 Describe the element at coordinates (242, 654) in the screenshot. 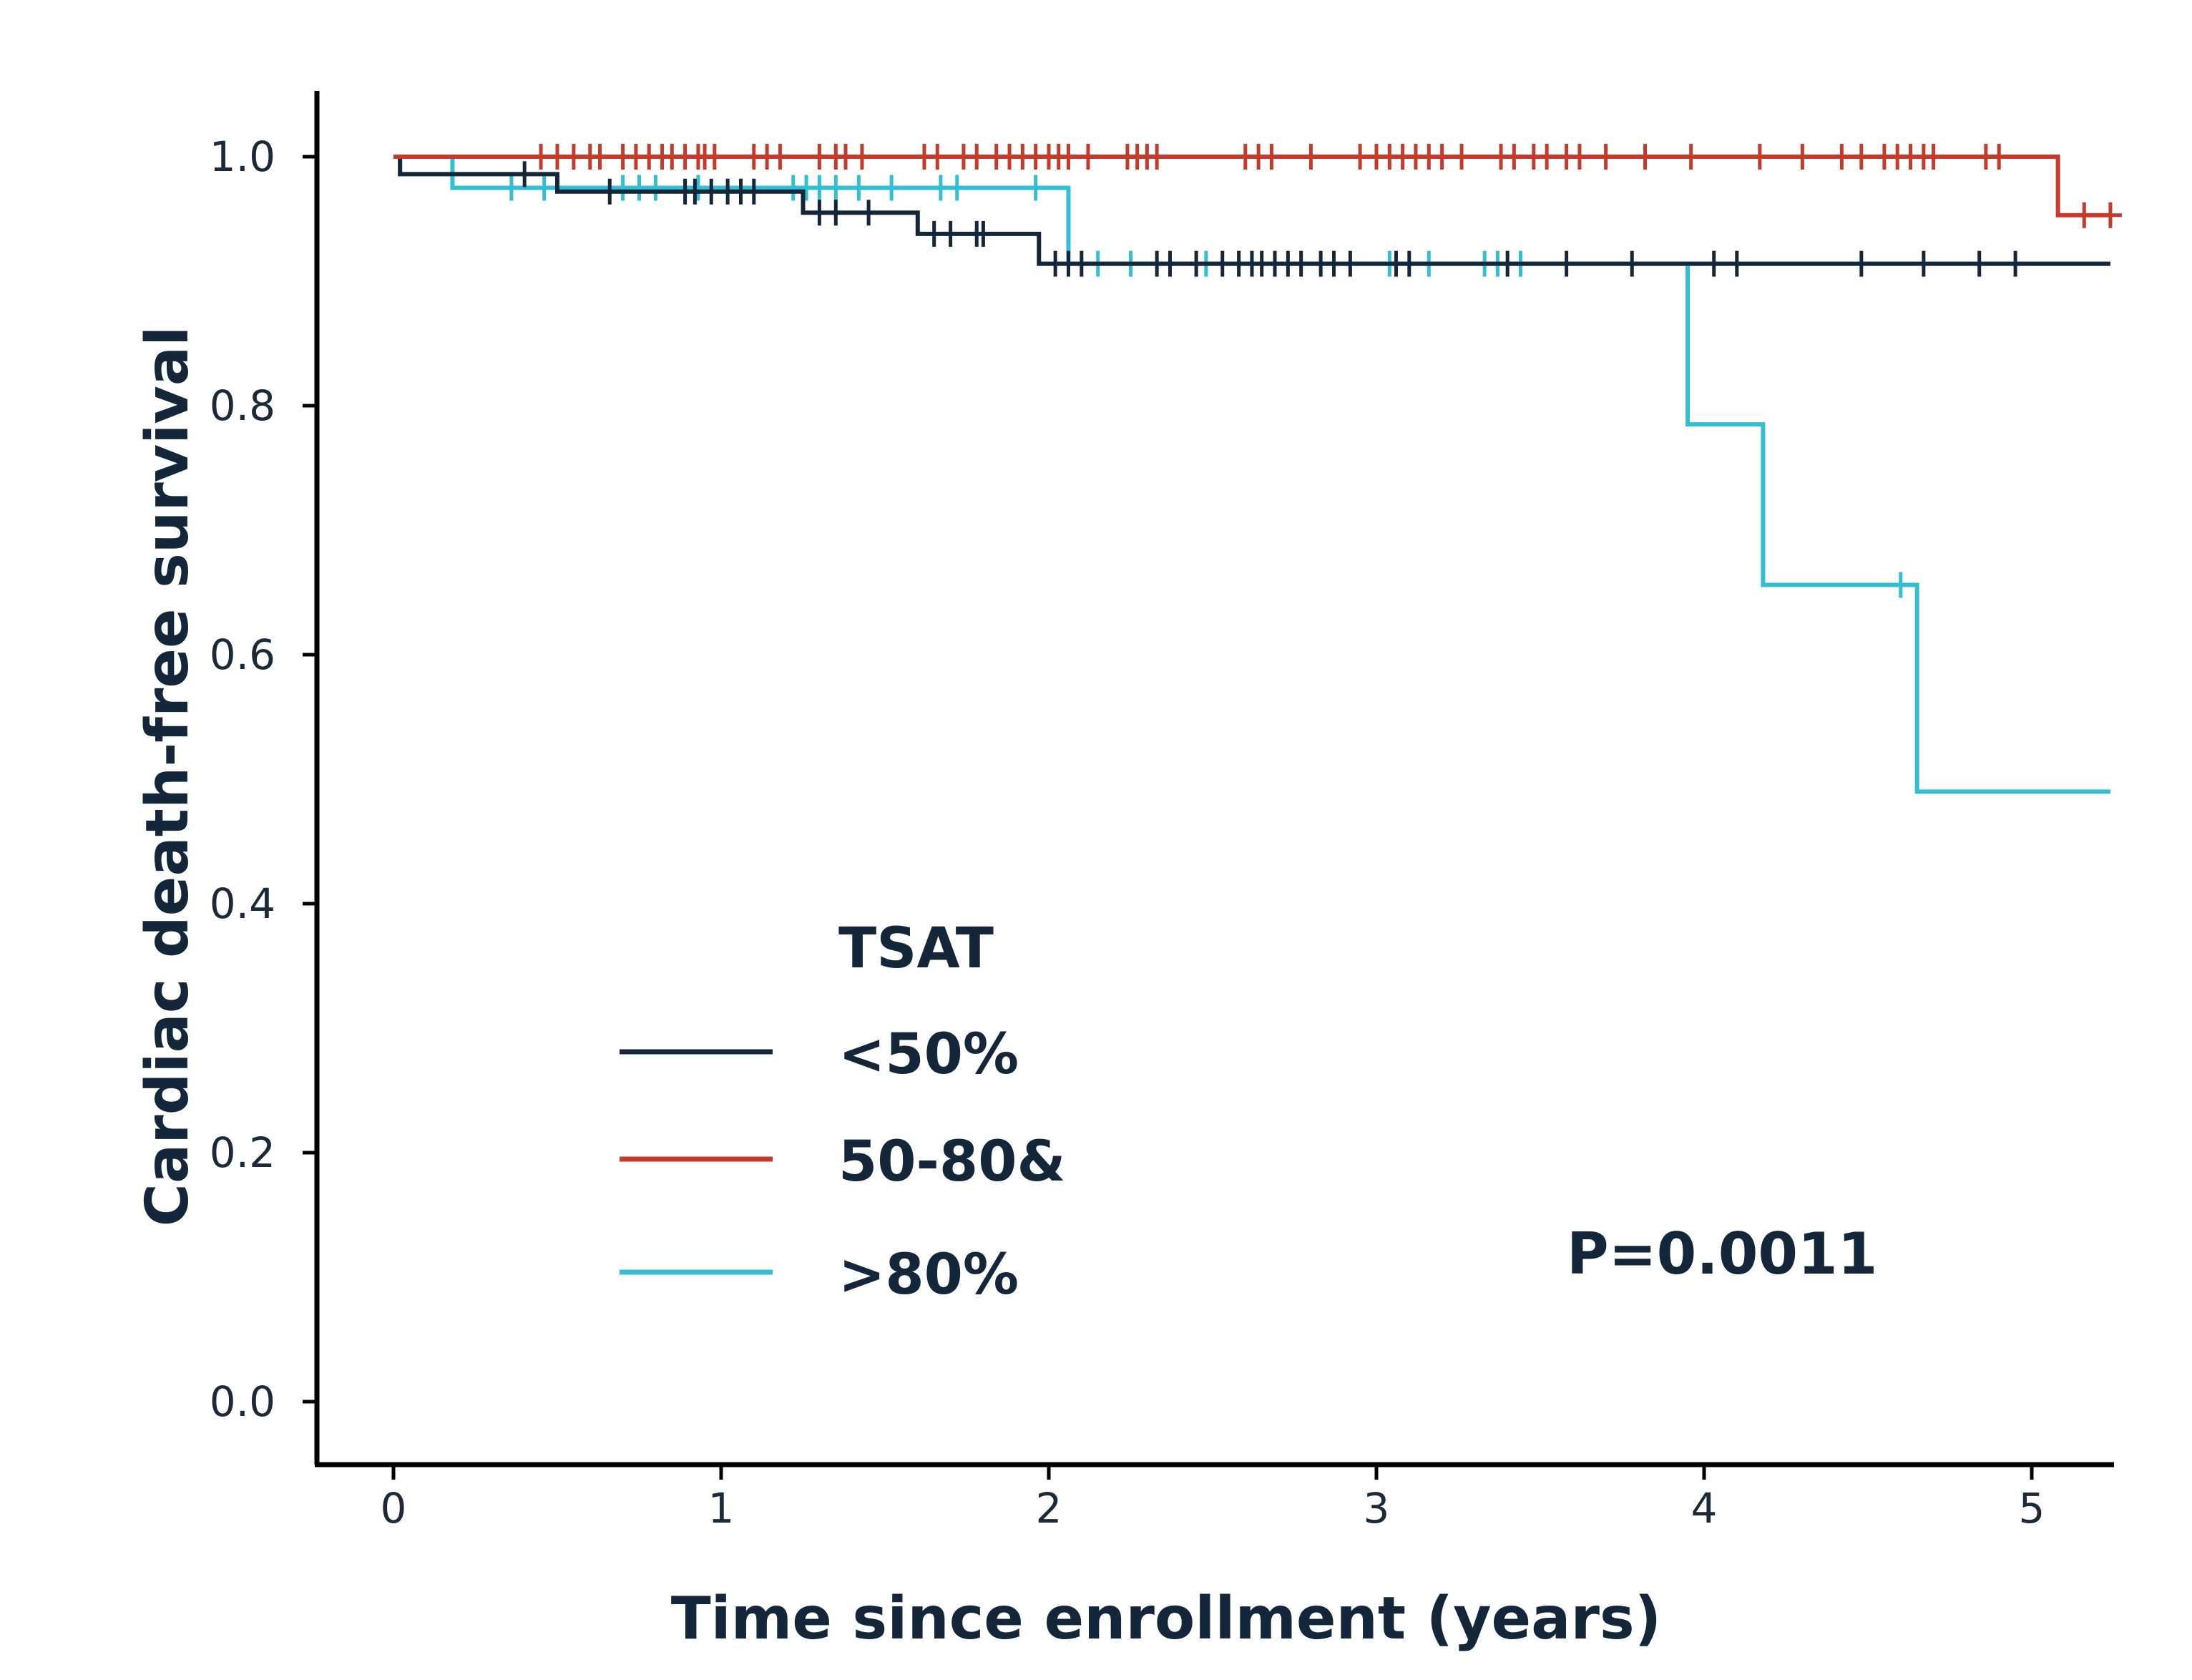

I see `y-tick-label: 0.6` at that location.